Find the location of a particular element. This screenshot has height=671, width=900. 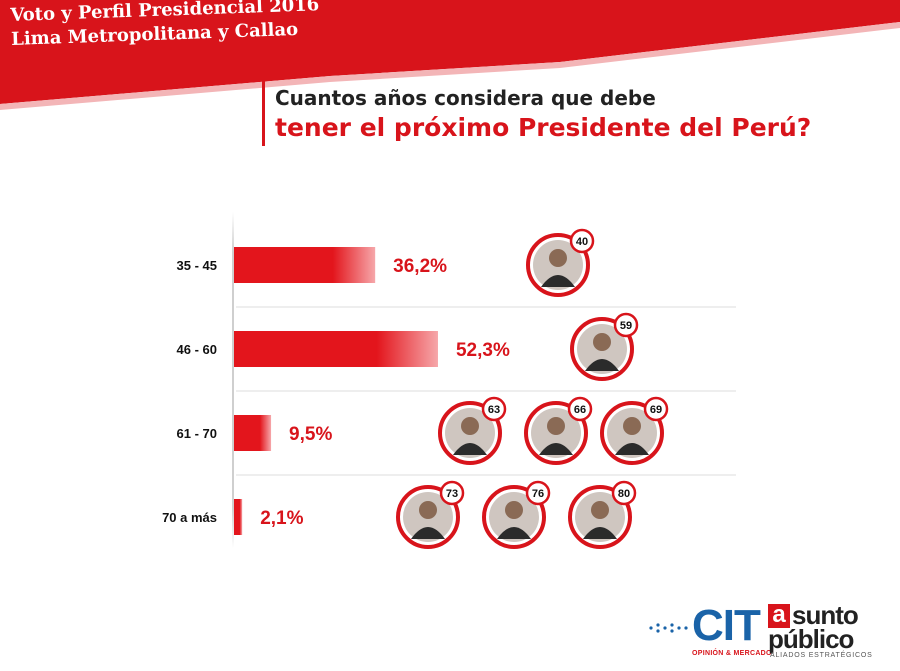

candidate-portrait: 59 is located at coordinates (604, 346).